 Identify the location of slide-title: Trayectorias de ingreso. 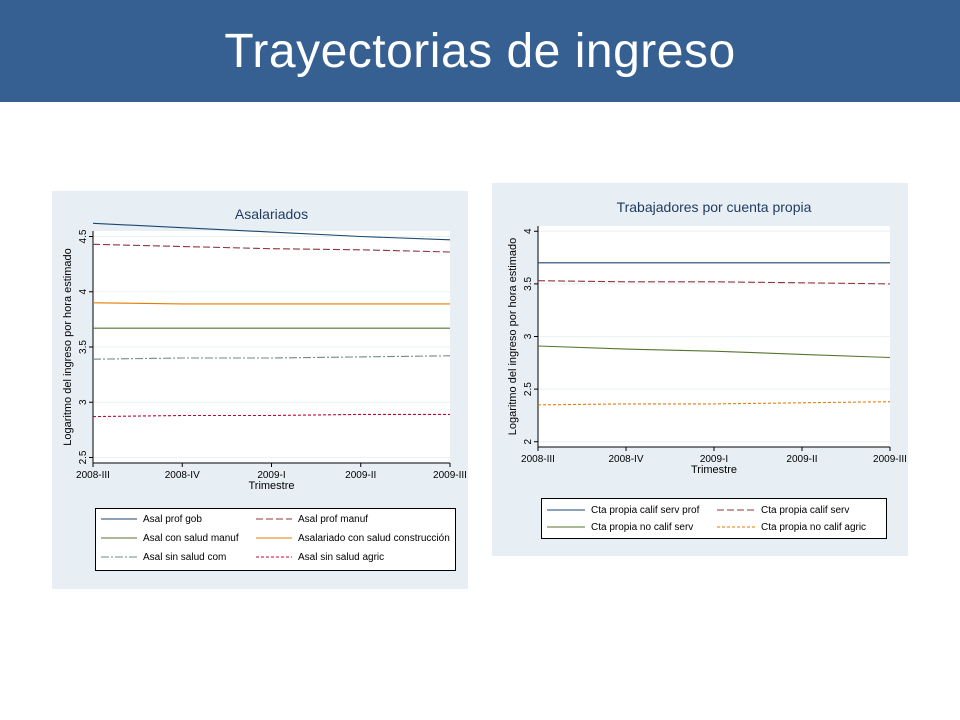
(480, 51).